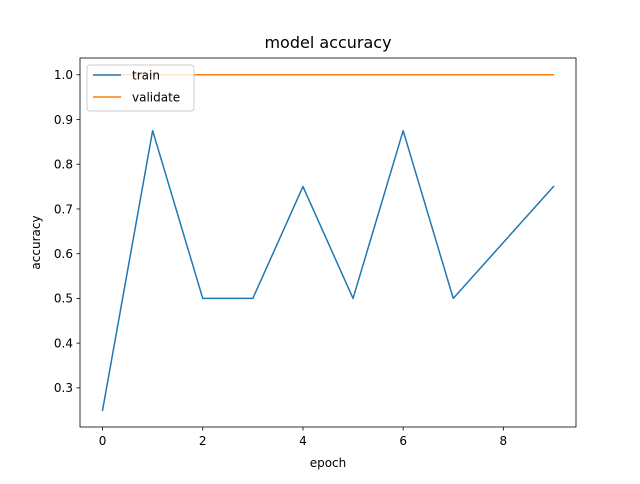  What do you see at coordinates (328, 463) in the screenshot?
I see `x-axis-label: epoch` at bounding box center [328, 463].